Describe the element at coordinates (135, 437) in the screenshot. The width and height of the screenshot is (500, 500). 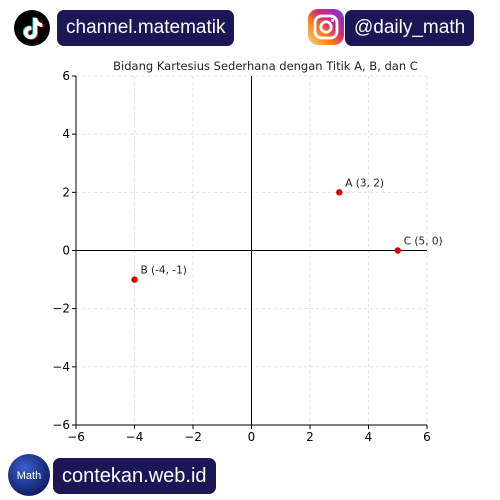
I see `x-tick-label: −4` at that location.